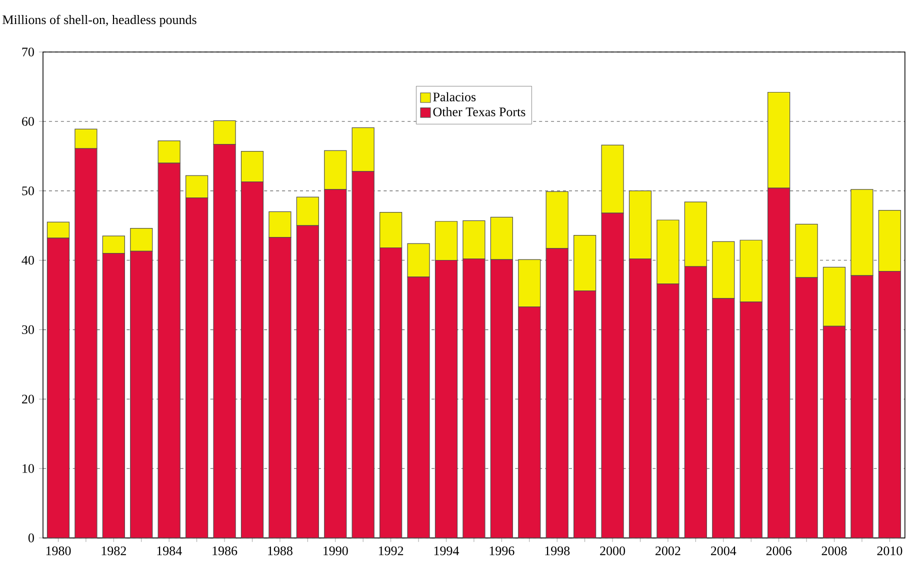 The width and height of the screenshot is (907, 579). What do you see at coordinates (58, 551) in the screenshot?
I see `x-tick-label: 1980` at bounding box center [58, 551].